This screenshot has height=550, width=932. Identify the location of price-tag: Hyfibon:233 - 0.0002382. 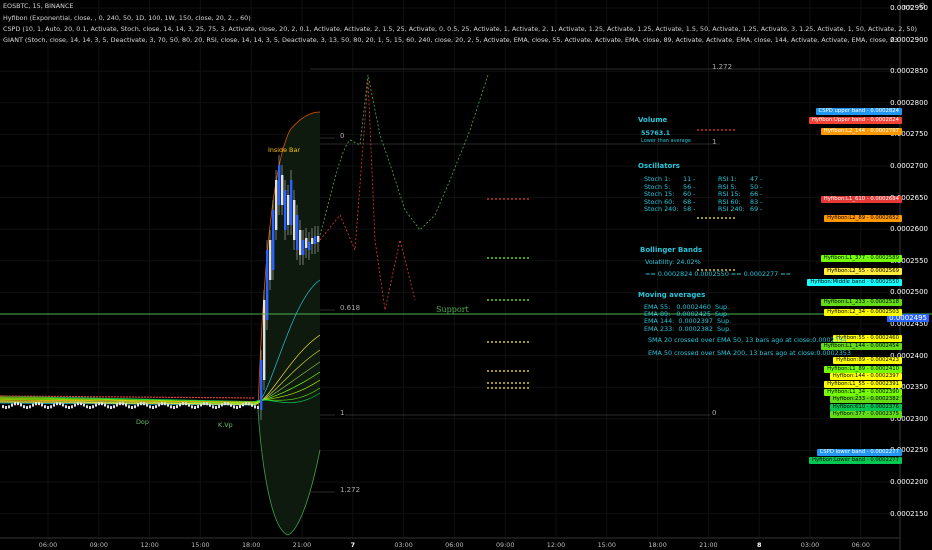
(865, 399).